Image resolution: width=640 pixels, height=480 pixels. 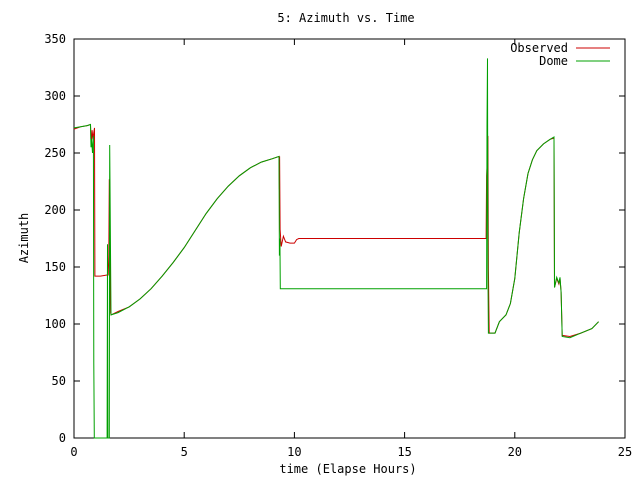 What do you see at coordinates (24, 238) in the screenshot?
I see `y-axis-label: Azimuth` at bounding box center [24, 238].